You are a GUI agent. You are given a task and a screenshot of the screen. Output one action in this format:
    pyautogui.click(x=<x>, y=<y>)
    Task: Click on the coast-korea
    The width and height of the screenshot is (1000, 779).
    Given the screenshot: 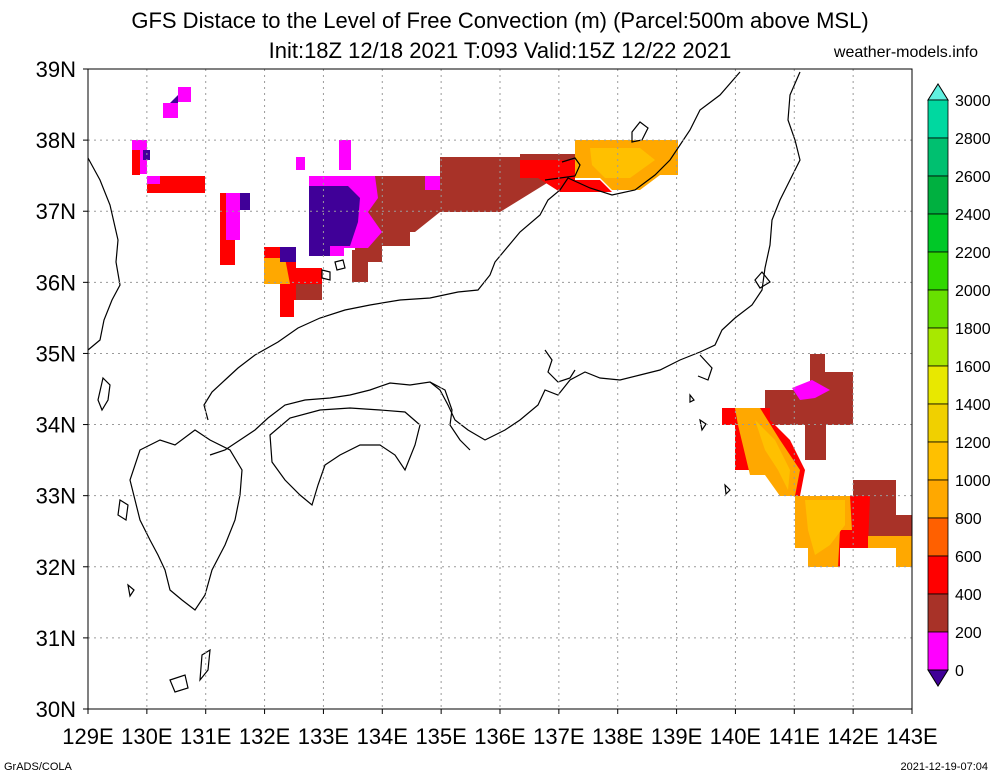 What is the action you would take?
    pyautogui.click(x=104, y=254)
    